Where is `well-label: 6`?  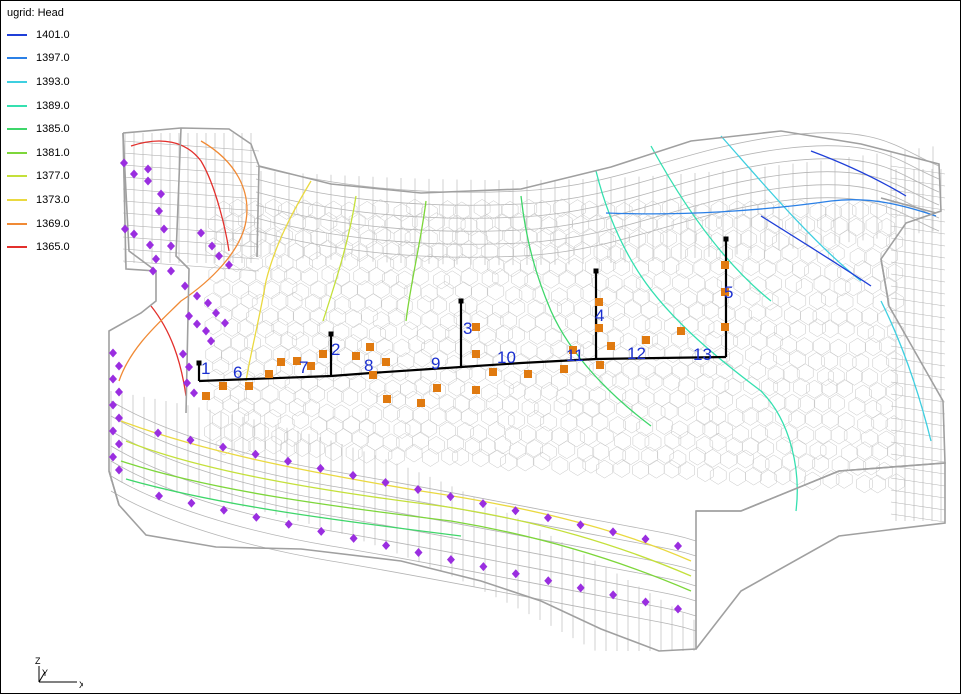
well-label: 6 is located at coordinates (237, 372).